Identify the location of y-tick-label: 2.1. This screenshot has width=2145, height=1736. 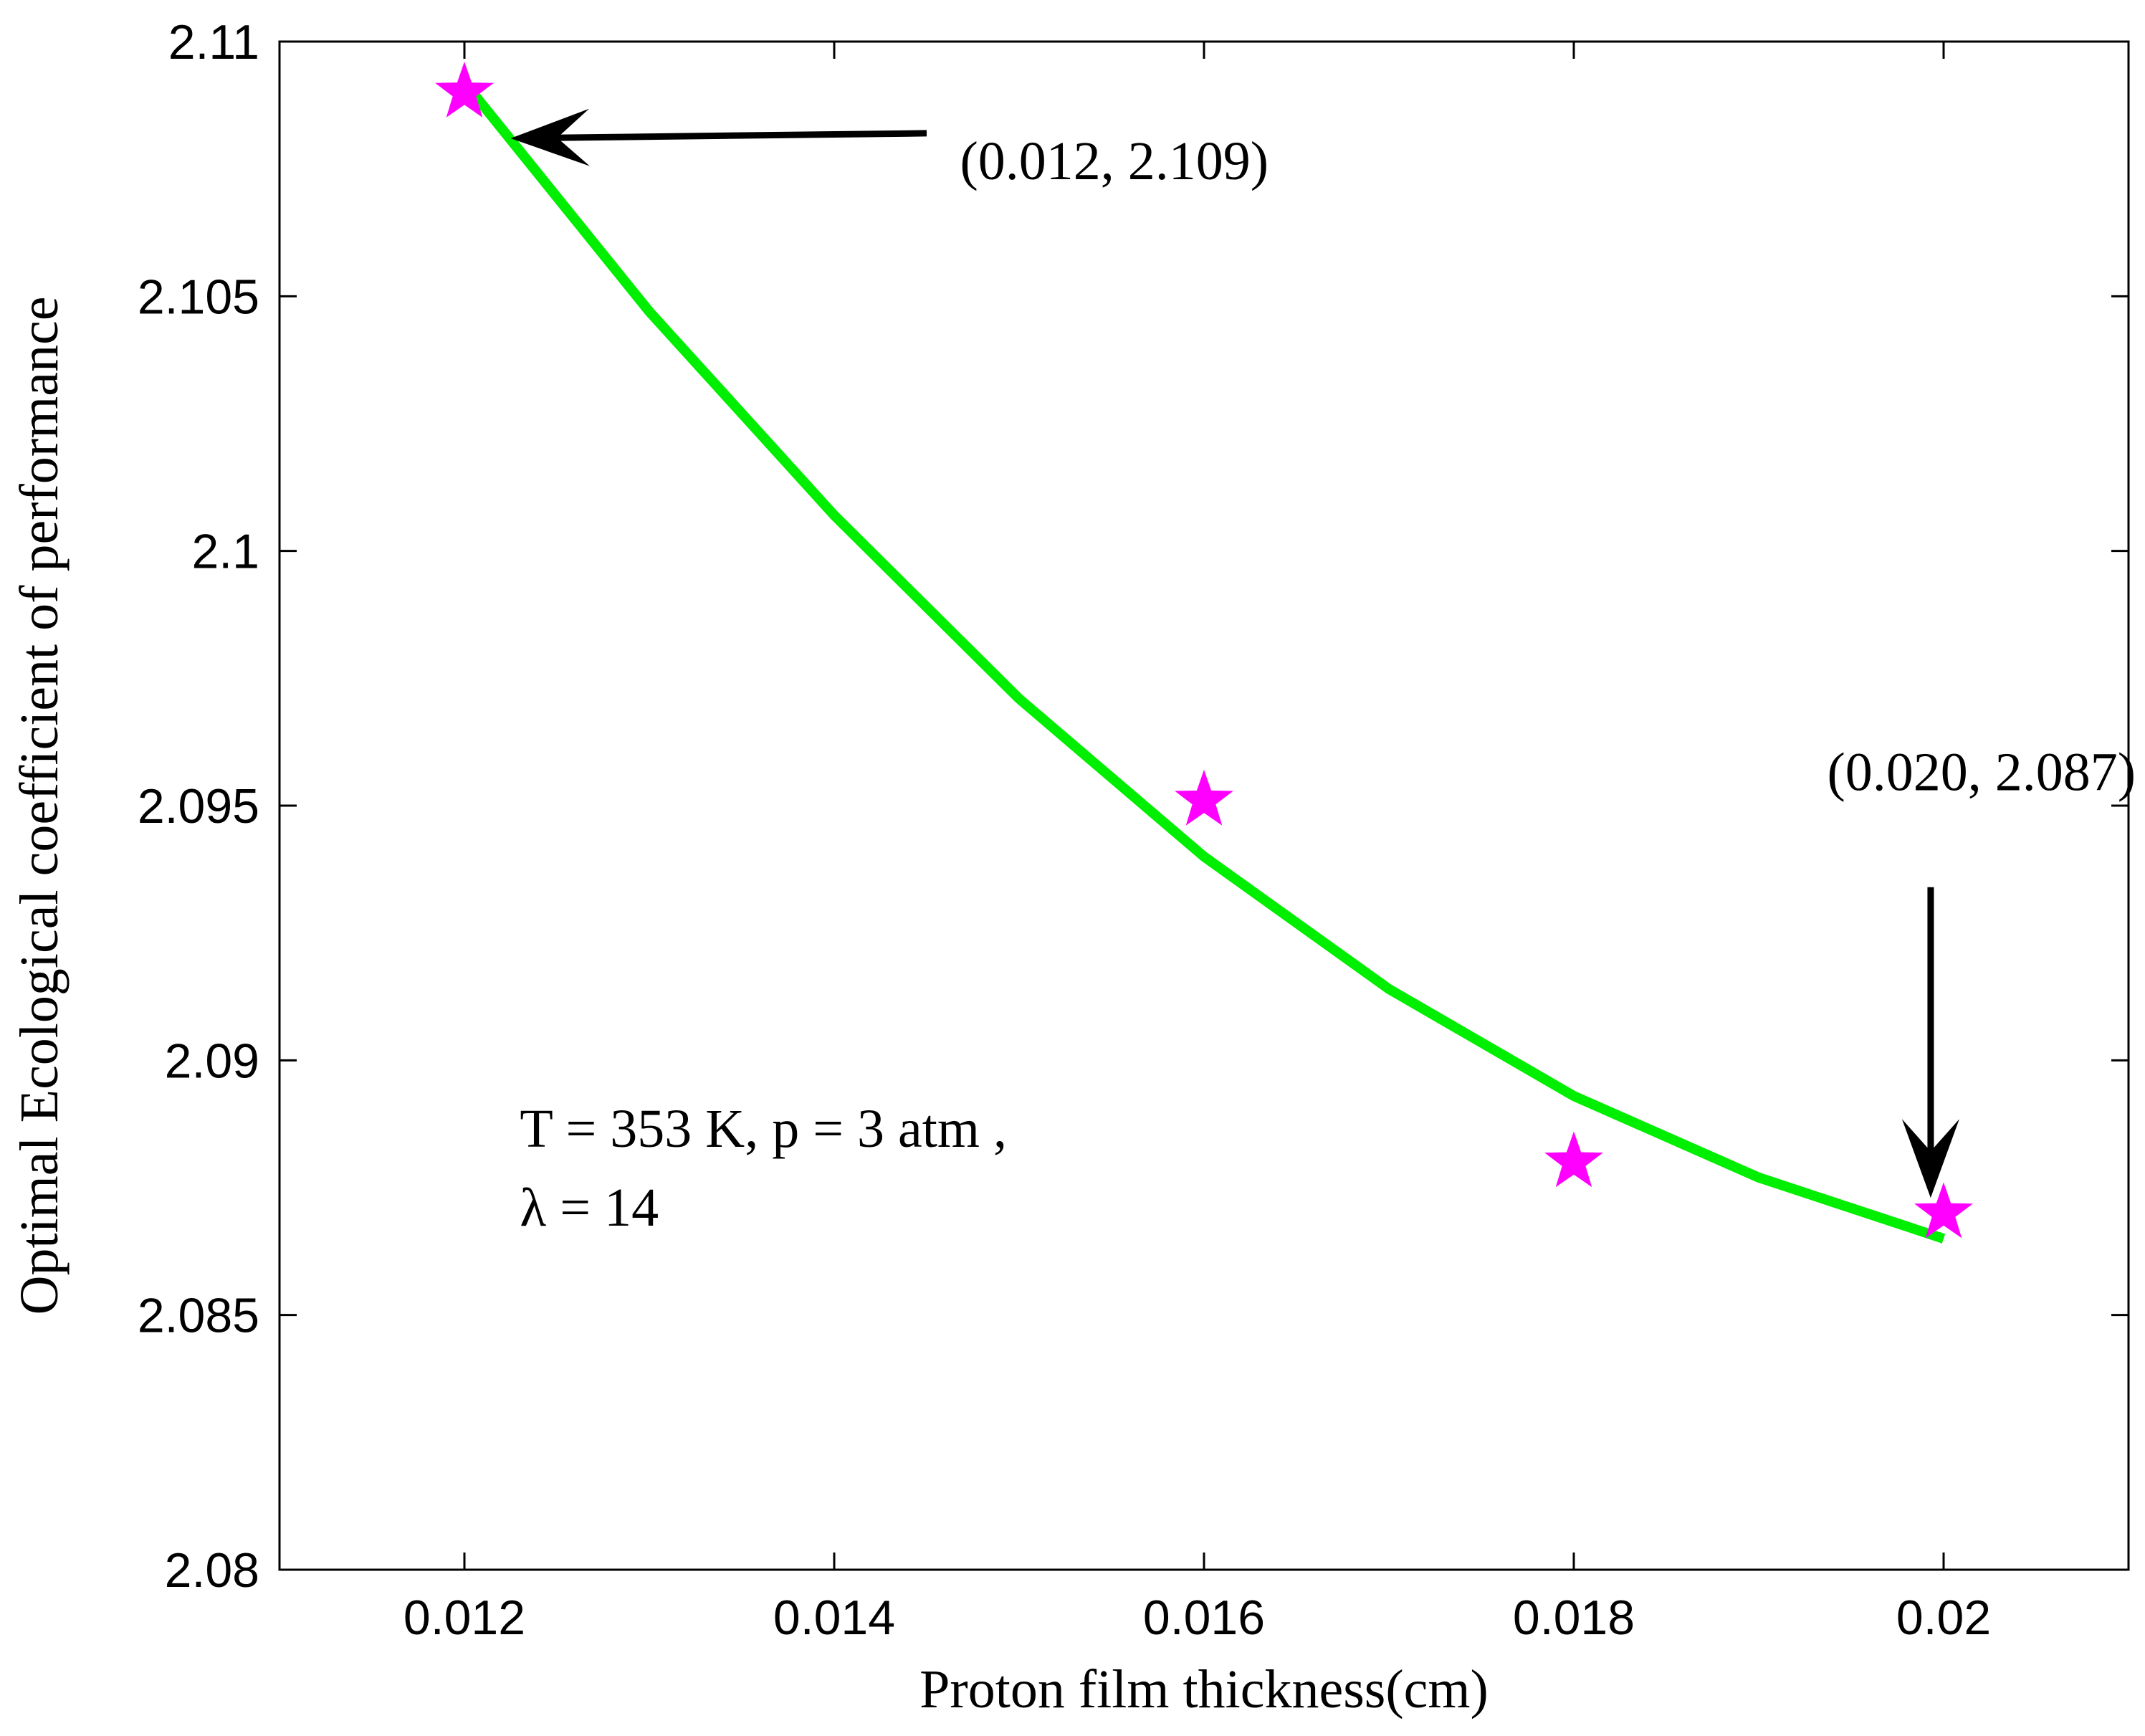
(225, 552).